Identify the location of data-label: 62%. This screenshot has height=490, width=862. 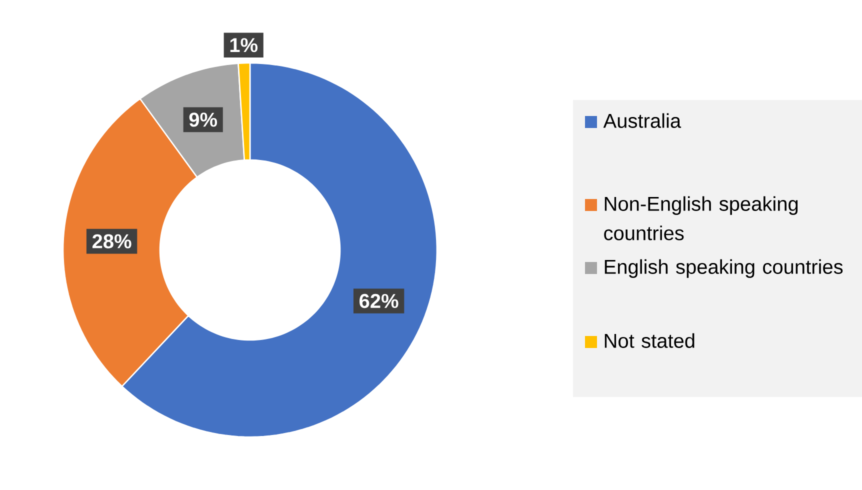
(379, 301).